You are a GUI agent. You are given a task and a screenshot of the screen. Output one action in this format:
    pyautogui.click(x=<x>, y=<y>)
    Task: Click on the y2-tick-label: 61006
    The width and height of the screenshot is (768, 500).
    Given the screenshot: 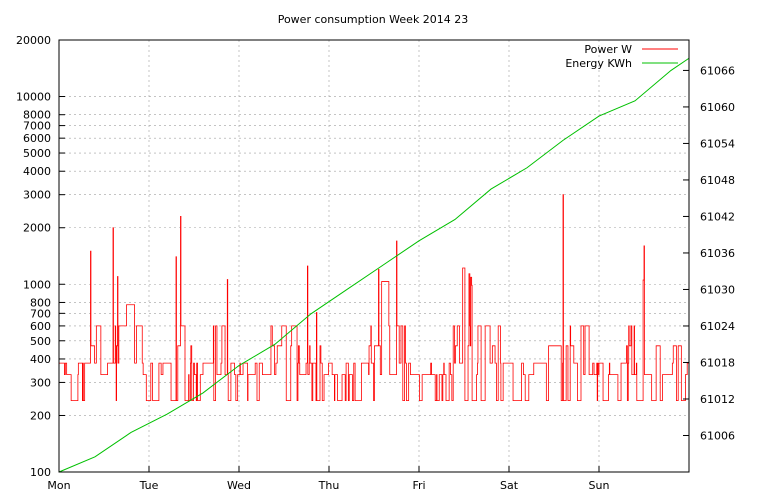 What is the action you would take?
    pyautogui.click(x=717, y=435)
    